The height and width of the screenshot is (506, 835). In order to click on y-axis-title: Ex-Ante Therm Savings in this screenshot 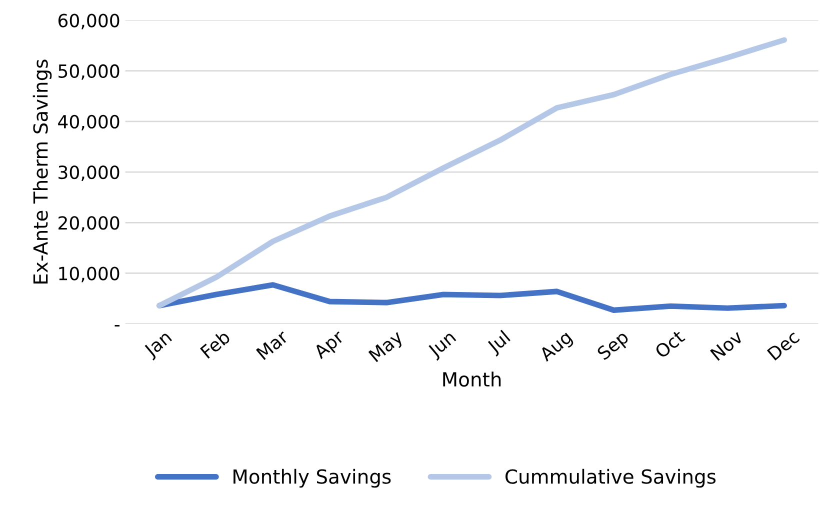, I will do `click(42, 172)`.